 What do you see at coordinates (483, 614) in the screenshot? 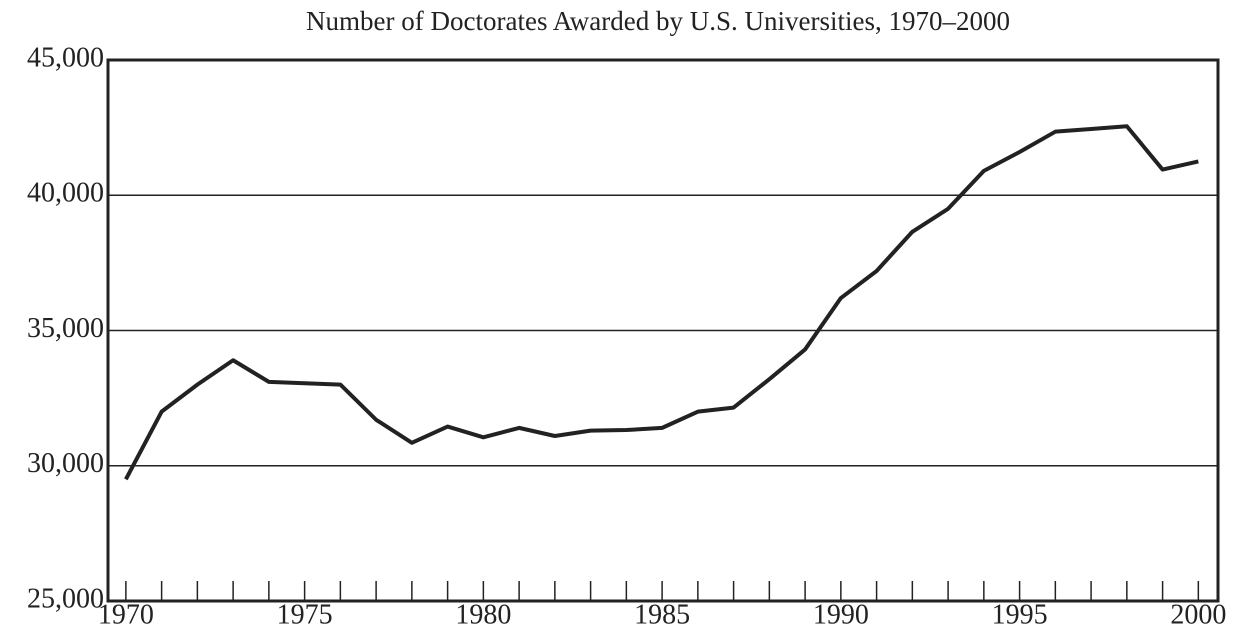
I see `x-tick-label: 1980` at bounding box center [483, 614].